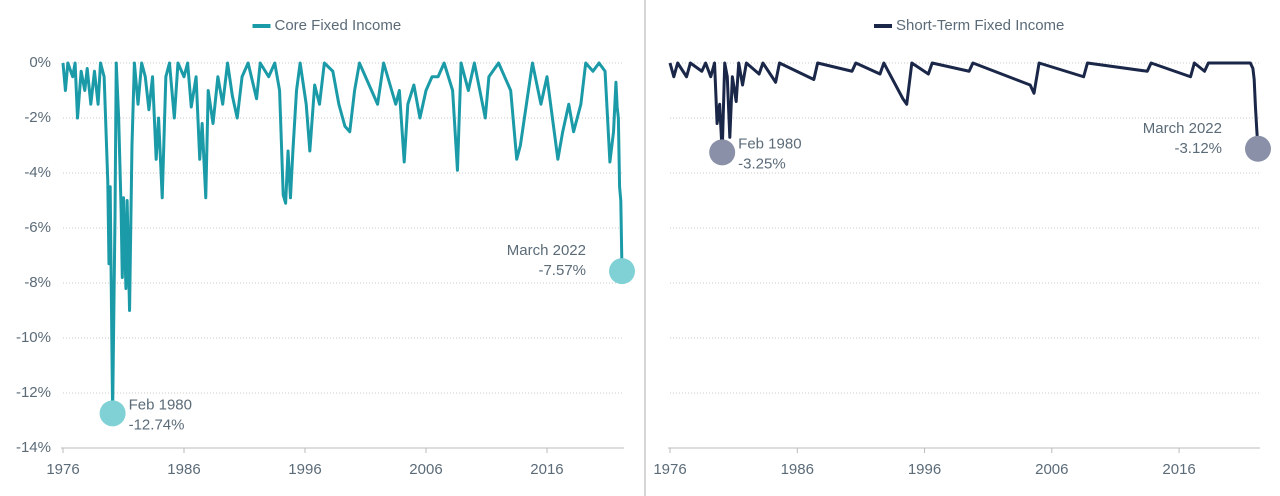 This screenshot has width=1280, height=496. I want to click on legend-label: Core Fixed Income, so click(338, 25).